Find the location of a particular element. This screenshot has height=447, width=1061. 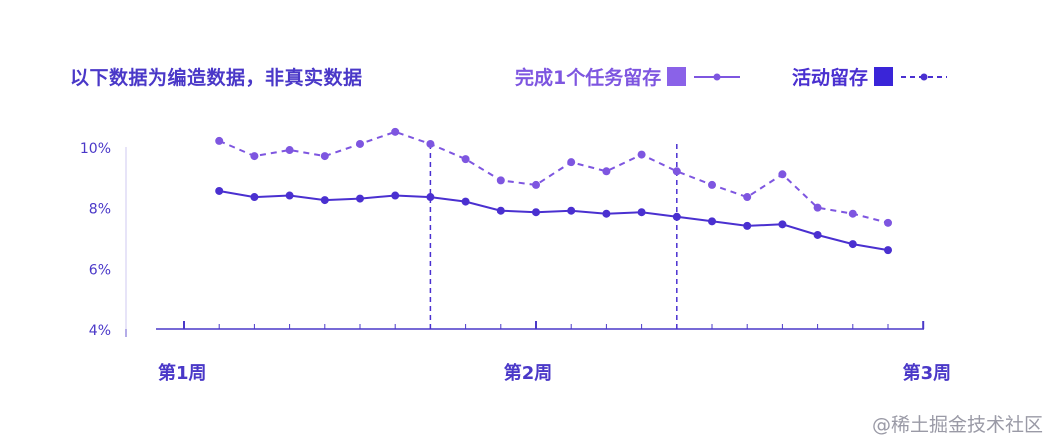

legend-item-activity-retention: 活动留存 is located at coordinates (870, 76).